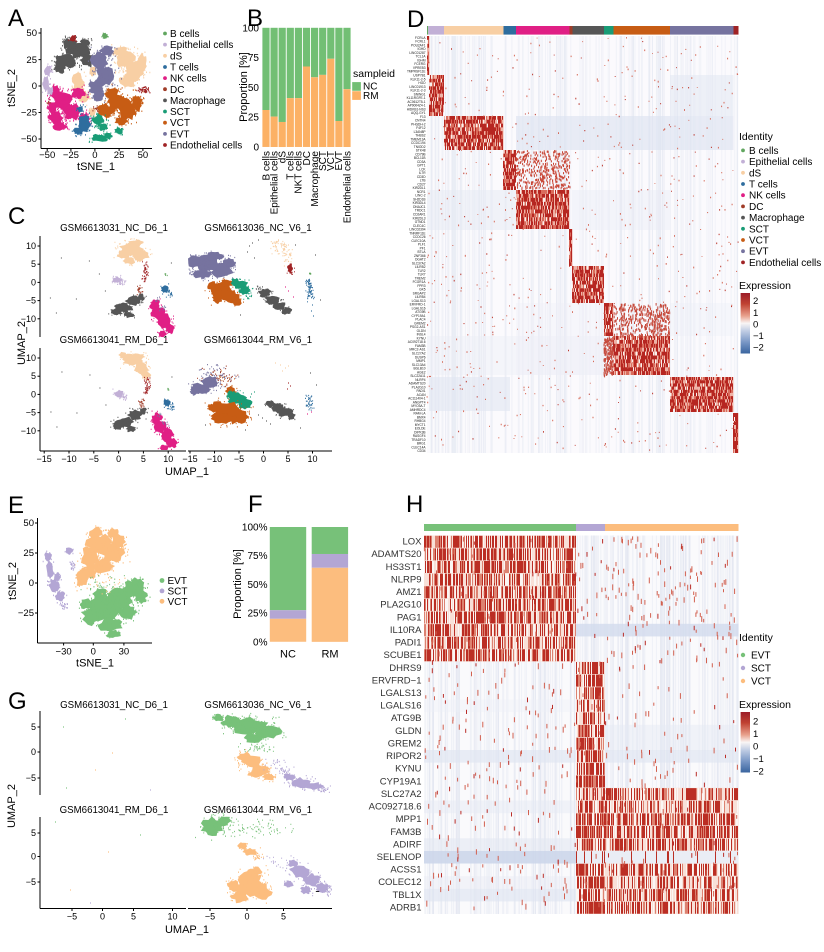  Describe the element at coordinates (71, 155) in the screenshot. I see `svg-text: −25` at that location.